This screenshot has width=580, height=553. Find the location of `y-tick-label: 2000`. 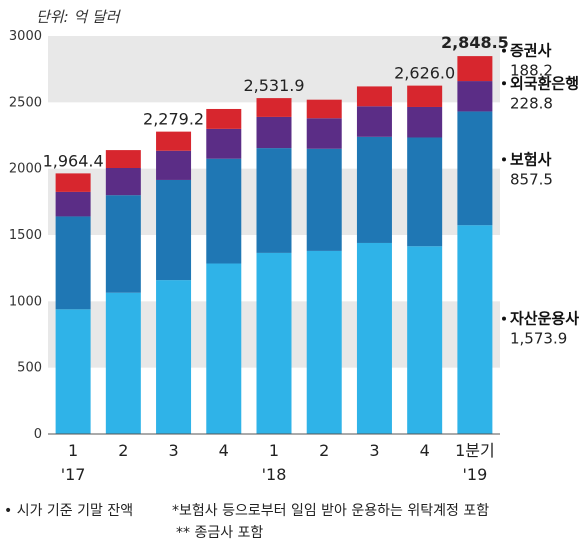

y-tick-label: 2000 is located at coordinates (25, 169).